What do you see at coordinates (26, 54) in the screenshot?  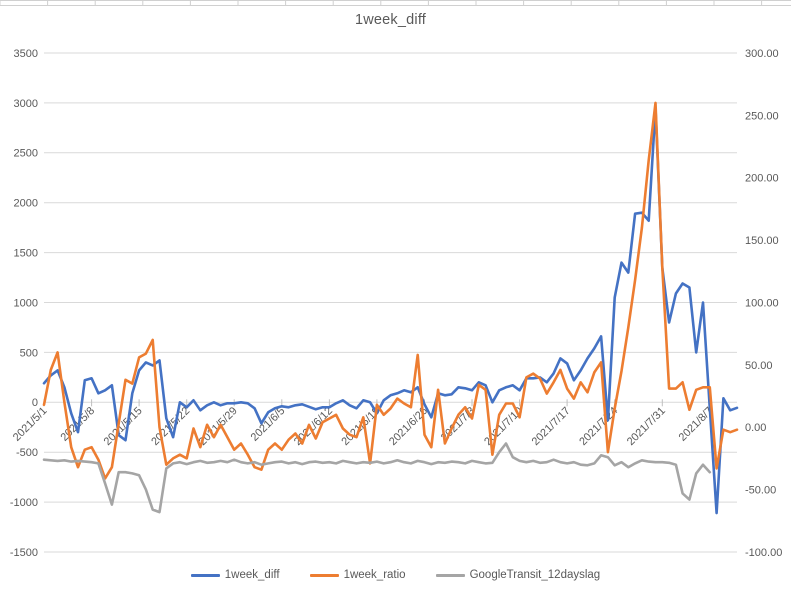 I see `y-axis-label-left: 3500` at bounding box center [26, 54].